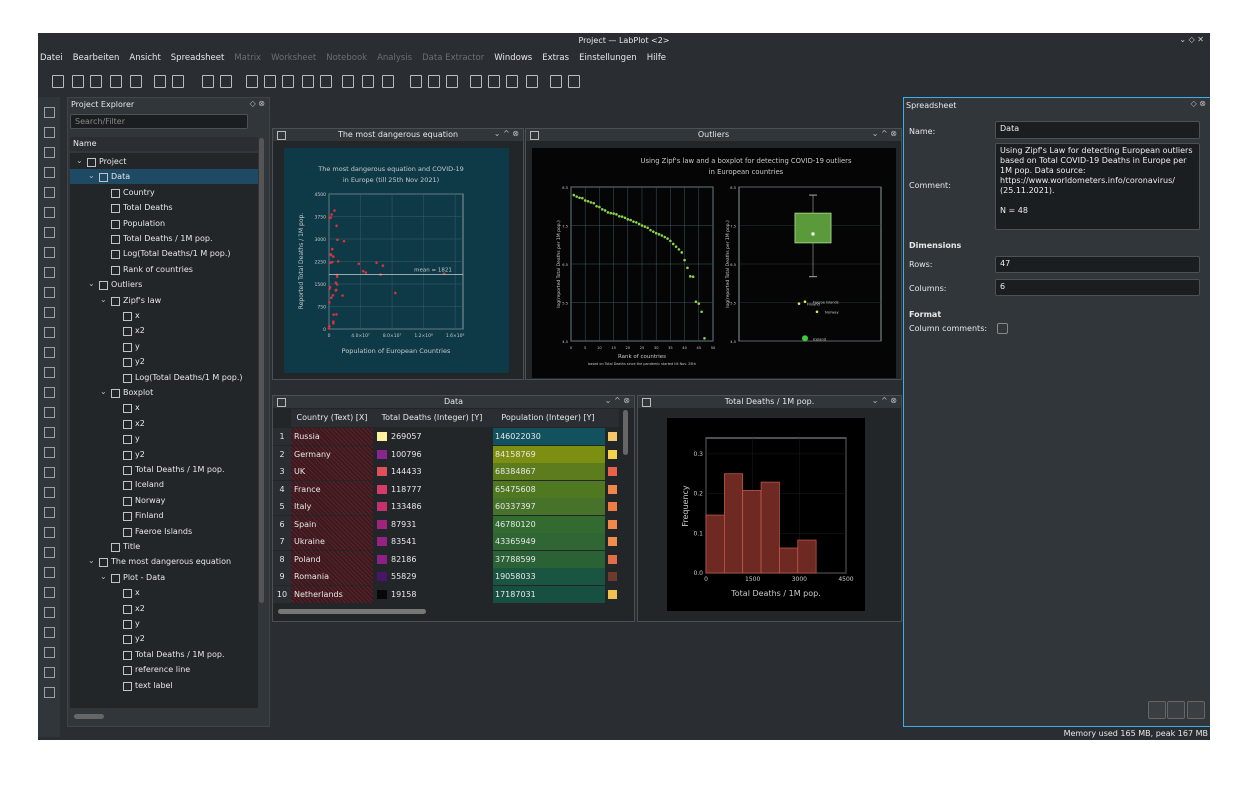 The width and height of the screenshot is (1248, 787). Describe the element at coordinates (164, 284) in the screenshot. I see `tree-row: ⌄ Outliers` at that location.